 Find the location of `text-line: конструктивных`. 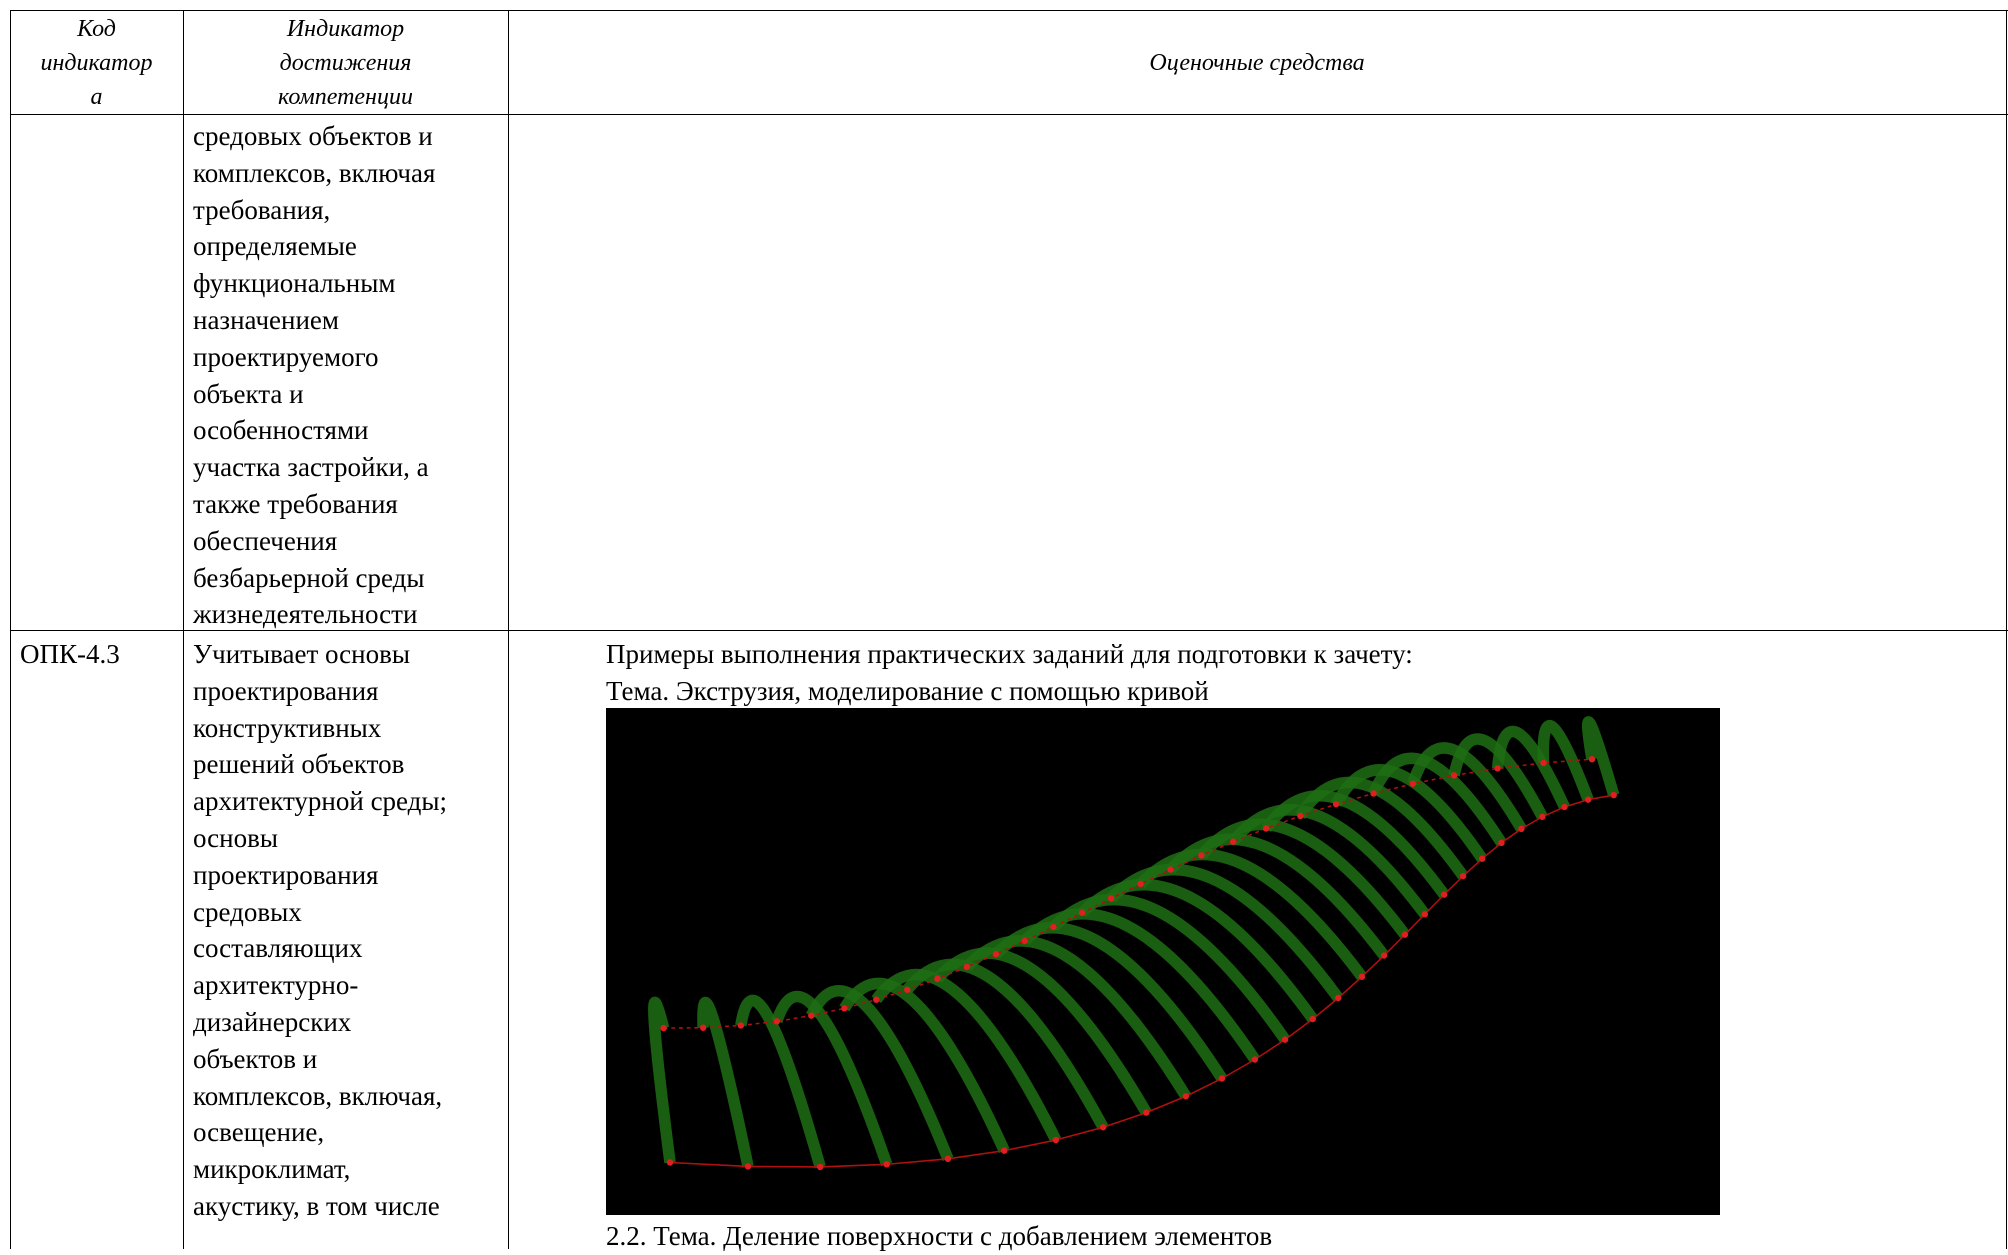

text-line: конструктивных is located at coordinates (287, 727).